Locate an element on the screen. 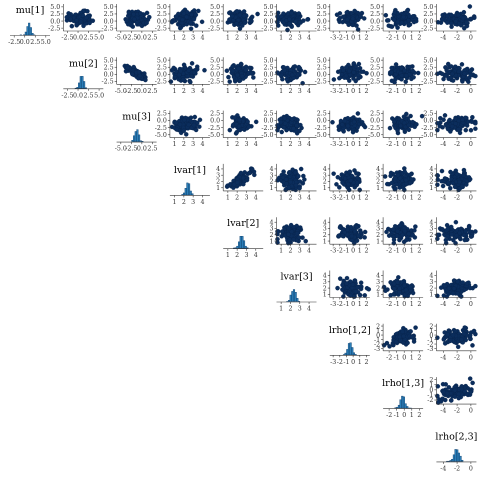 This screenshot has height=480, width=480. scatter-panel-mu1-vs-lrho2-3: -4 -2 0 -2.50.02.55.0 is located at coordinates (449, 23).